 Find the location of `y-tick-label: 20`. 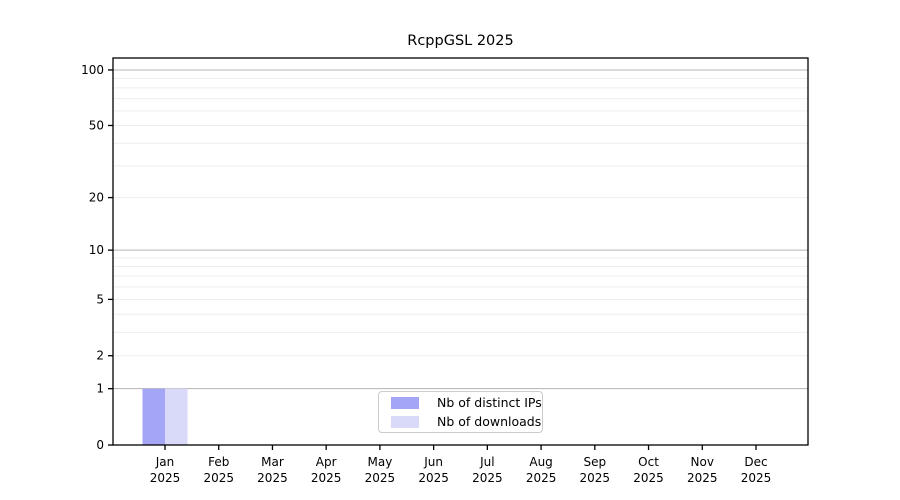

y-tick-label: 20 is located at coordinates (96, 198).